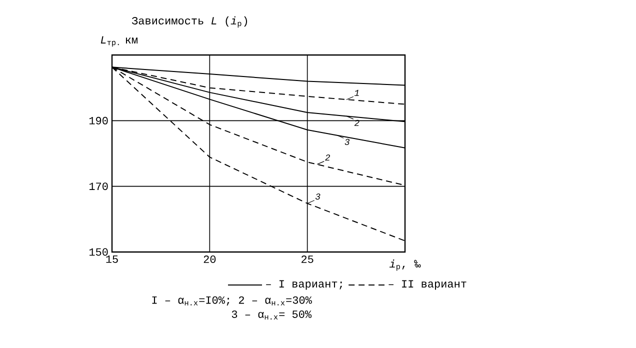 The width and height of the screenshot is (636, 348). I want to click on text: – I вариант;, so click(304, 285).